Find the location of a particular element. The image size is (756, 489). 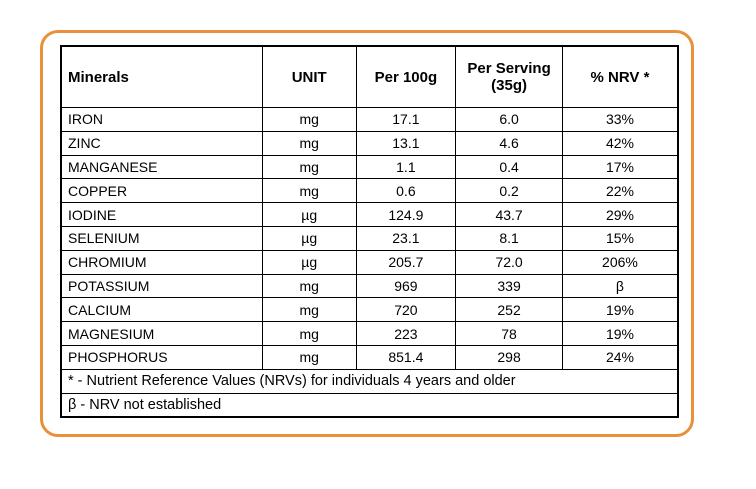

data-row: MANGANESE mg 1.1 0.4 17% is located at coordinates (369, 167).